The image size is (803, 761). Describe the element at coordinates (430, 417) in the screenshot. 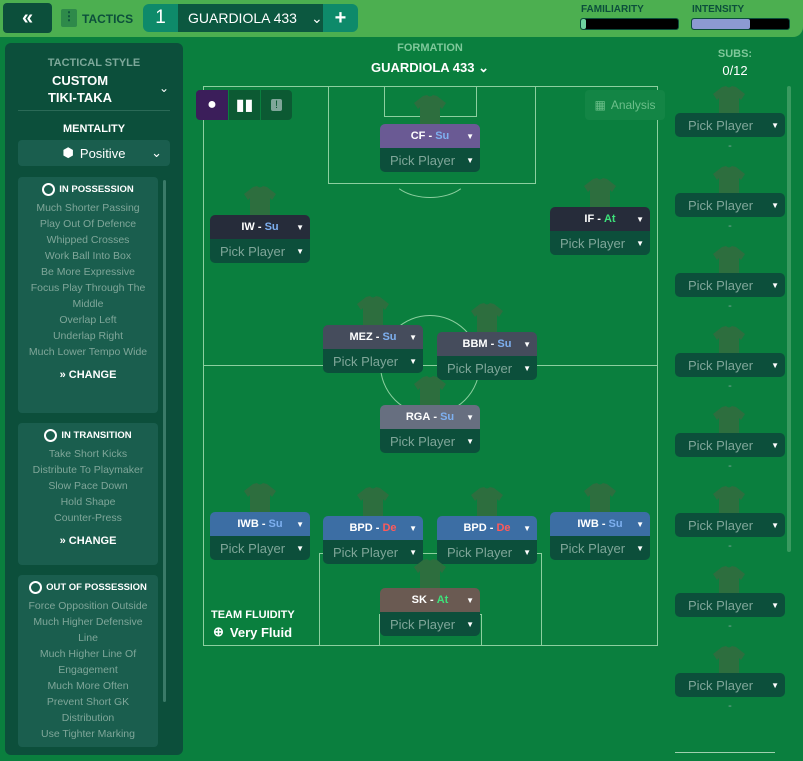

I see `role-dropdown: RGA - Su ▼` at that location.